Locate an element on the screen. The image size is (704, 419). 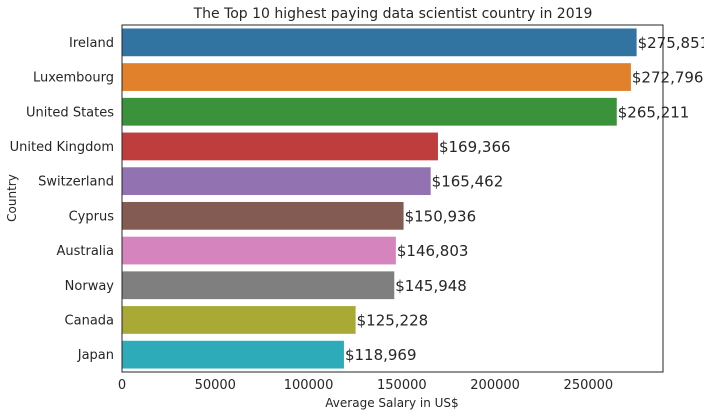
bar-value-label: $169,366 is located at coordinates (475, 147).